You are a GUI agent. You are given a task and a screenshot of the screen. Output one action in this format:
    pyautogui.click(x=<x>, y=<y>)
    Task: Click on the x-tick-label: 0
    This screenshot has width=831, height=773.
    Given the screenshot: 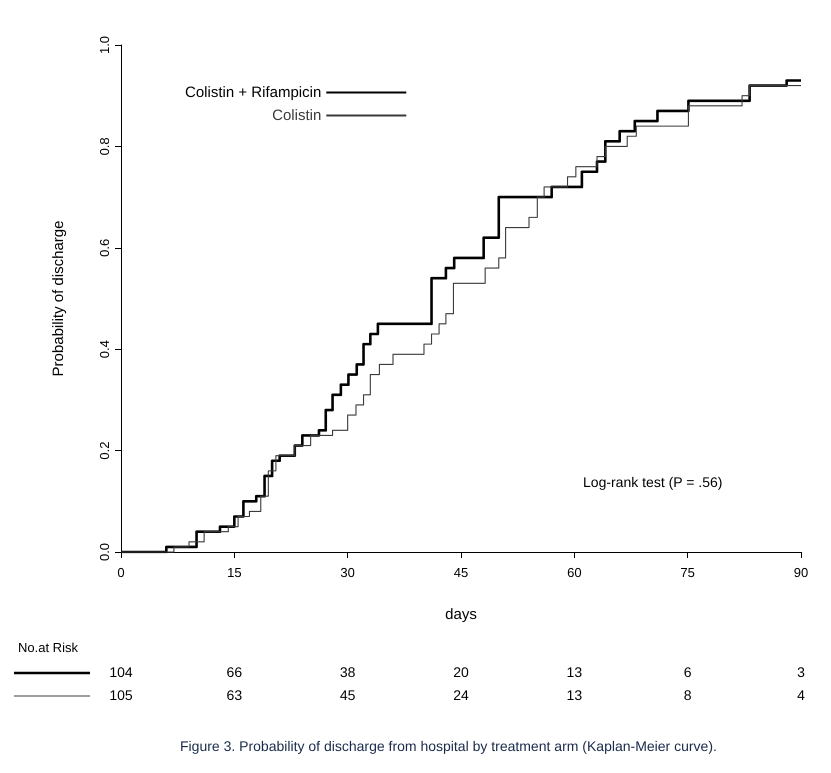 What is the action you would take?
    pyautogui.click(x=121, y=572)
    